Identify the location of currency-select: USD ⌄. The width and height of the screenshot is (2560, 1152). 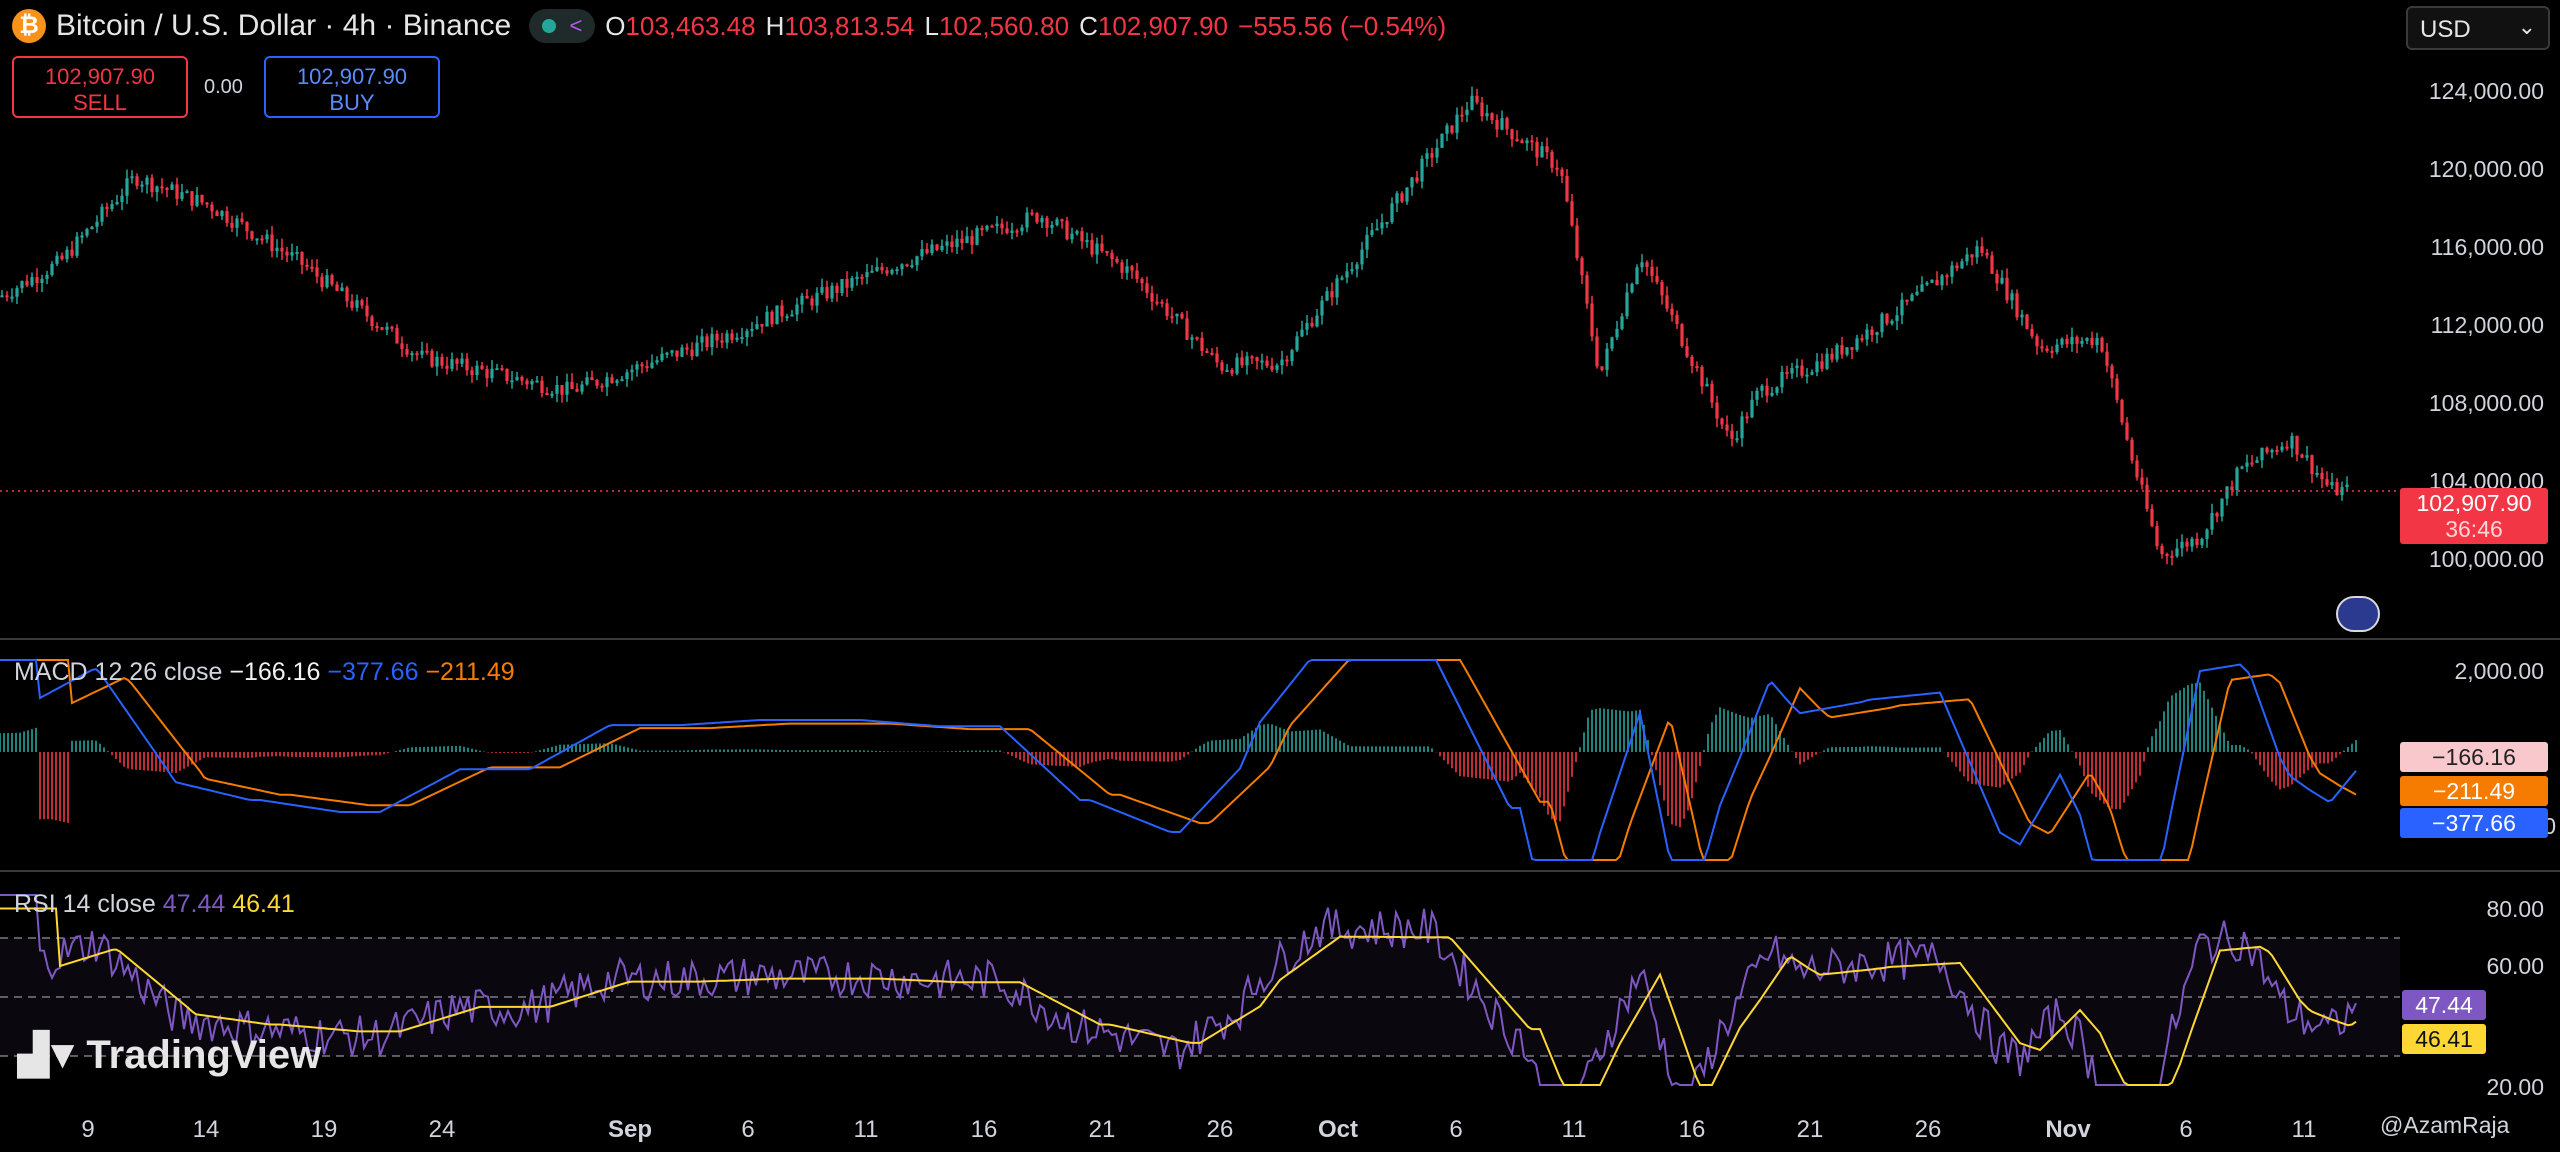
(2478, 28).